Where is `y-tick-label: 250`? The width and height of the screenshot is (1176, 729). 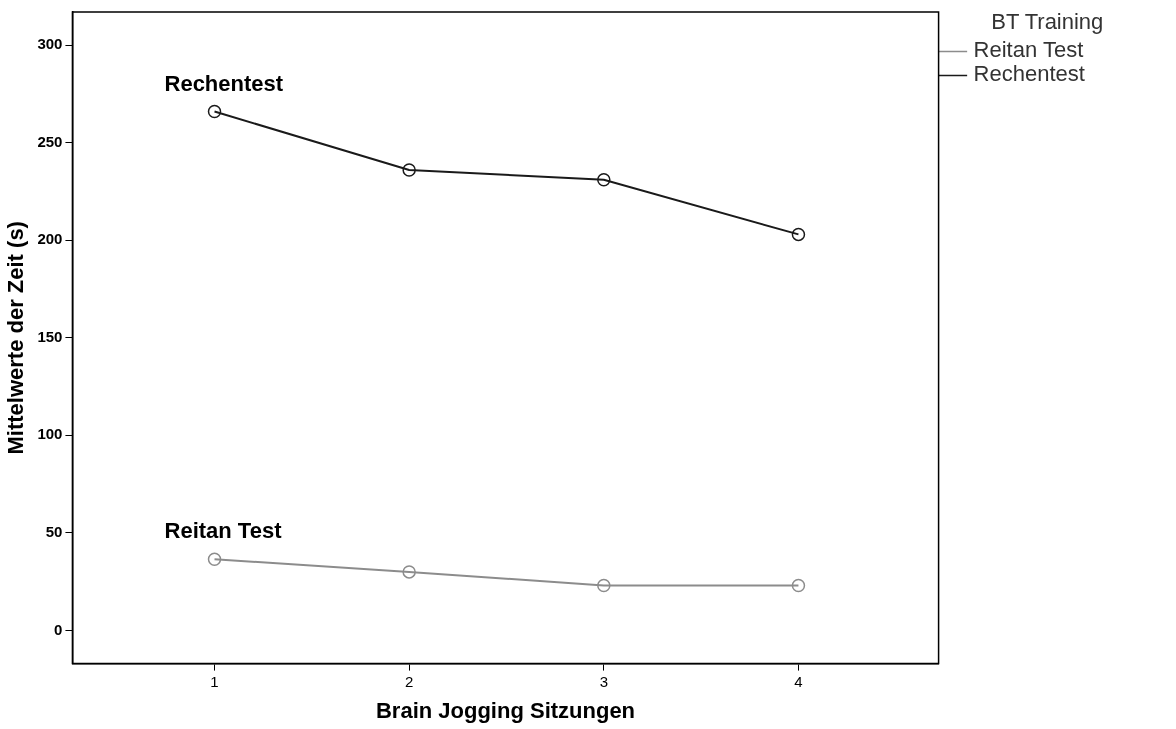 y-tick-label: 250 is located at coordinates (50, 141).